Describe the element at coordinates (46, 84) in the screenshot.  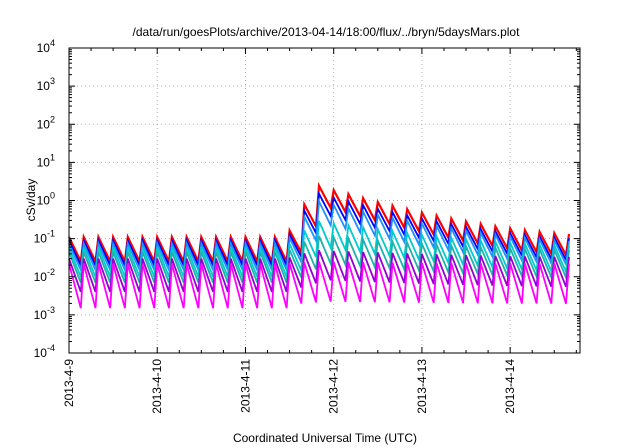
I see `y-tick-label: 10³` at that location.